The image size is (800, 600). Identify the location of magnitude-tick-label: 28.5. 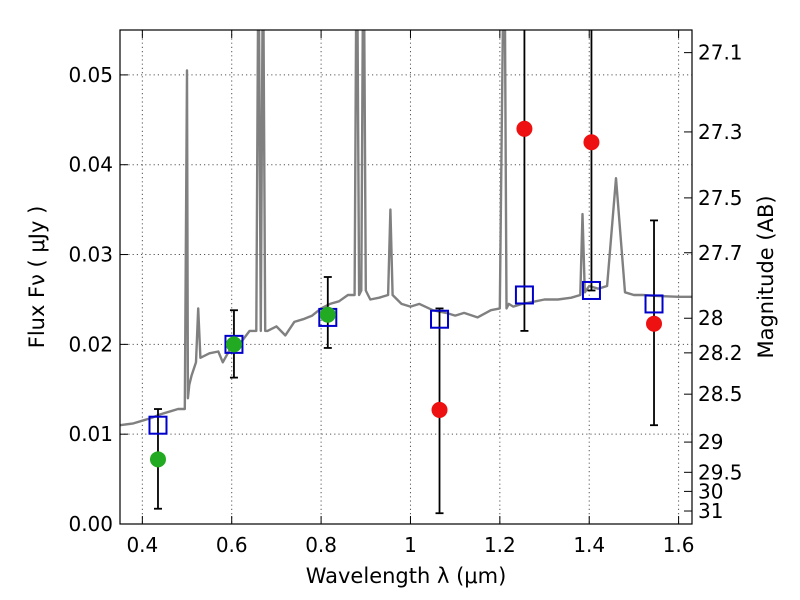
(720, 394).